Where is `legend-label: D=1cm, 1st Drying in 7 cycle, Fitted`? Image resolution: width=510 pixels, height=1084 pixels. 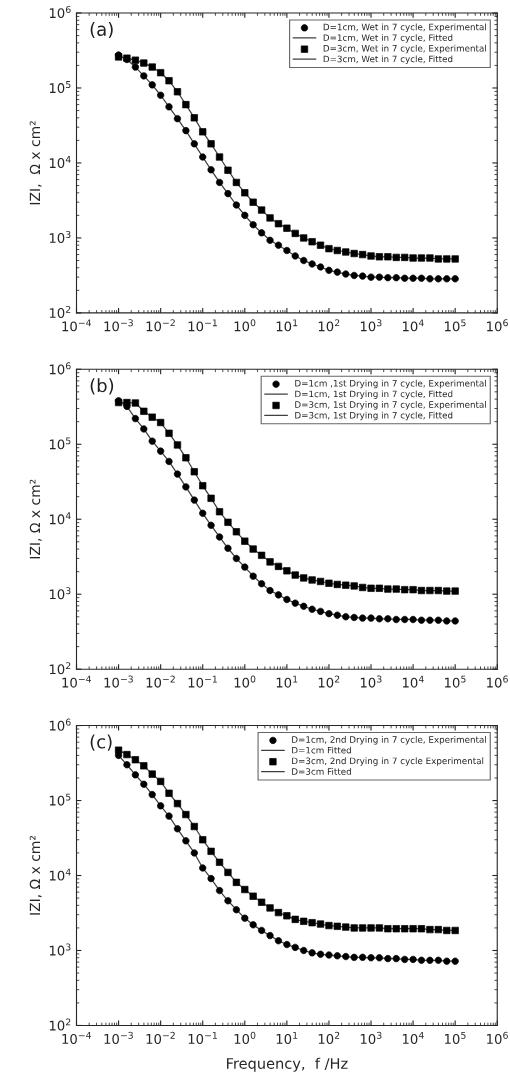 legend-label: D=1cm, 1st Drying in 7 cycle, Fitted is located at coordinates (374, 394).